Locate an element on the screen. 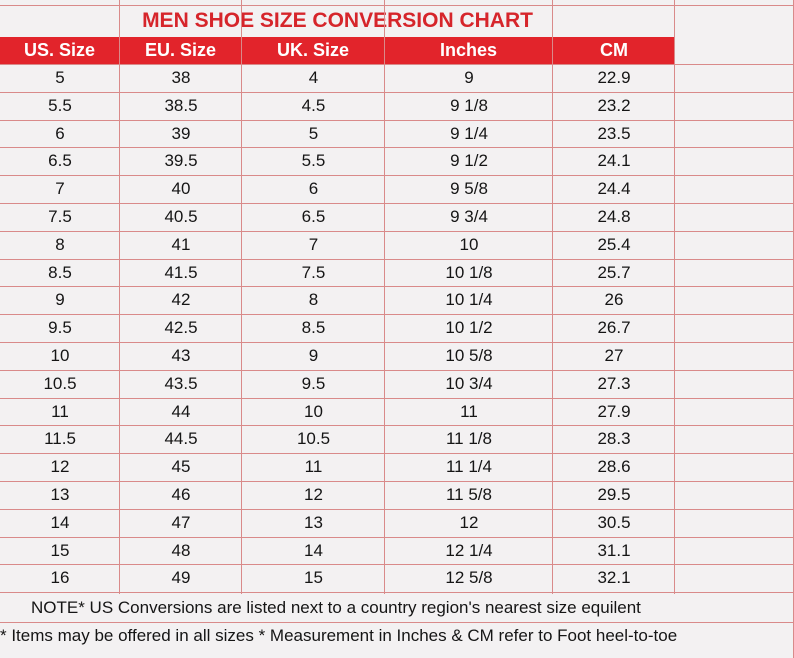 The height and width of the screenshot is (658, 794). table-cell: 42.5 is located at coordinates (181, 328).